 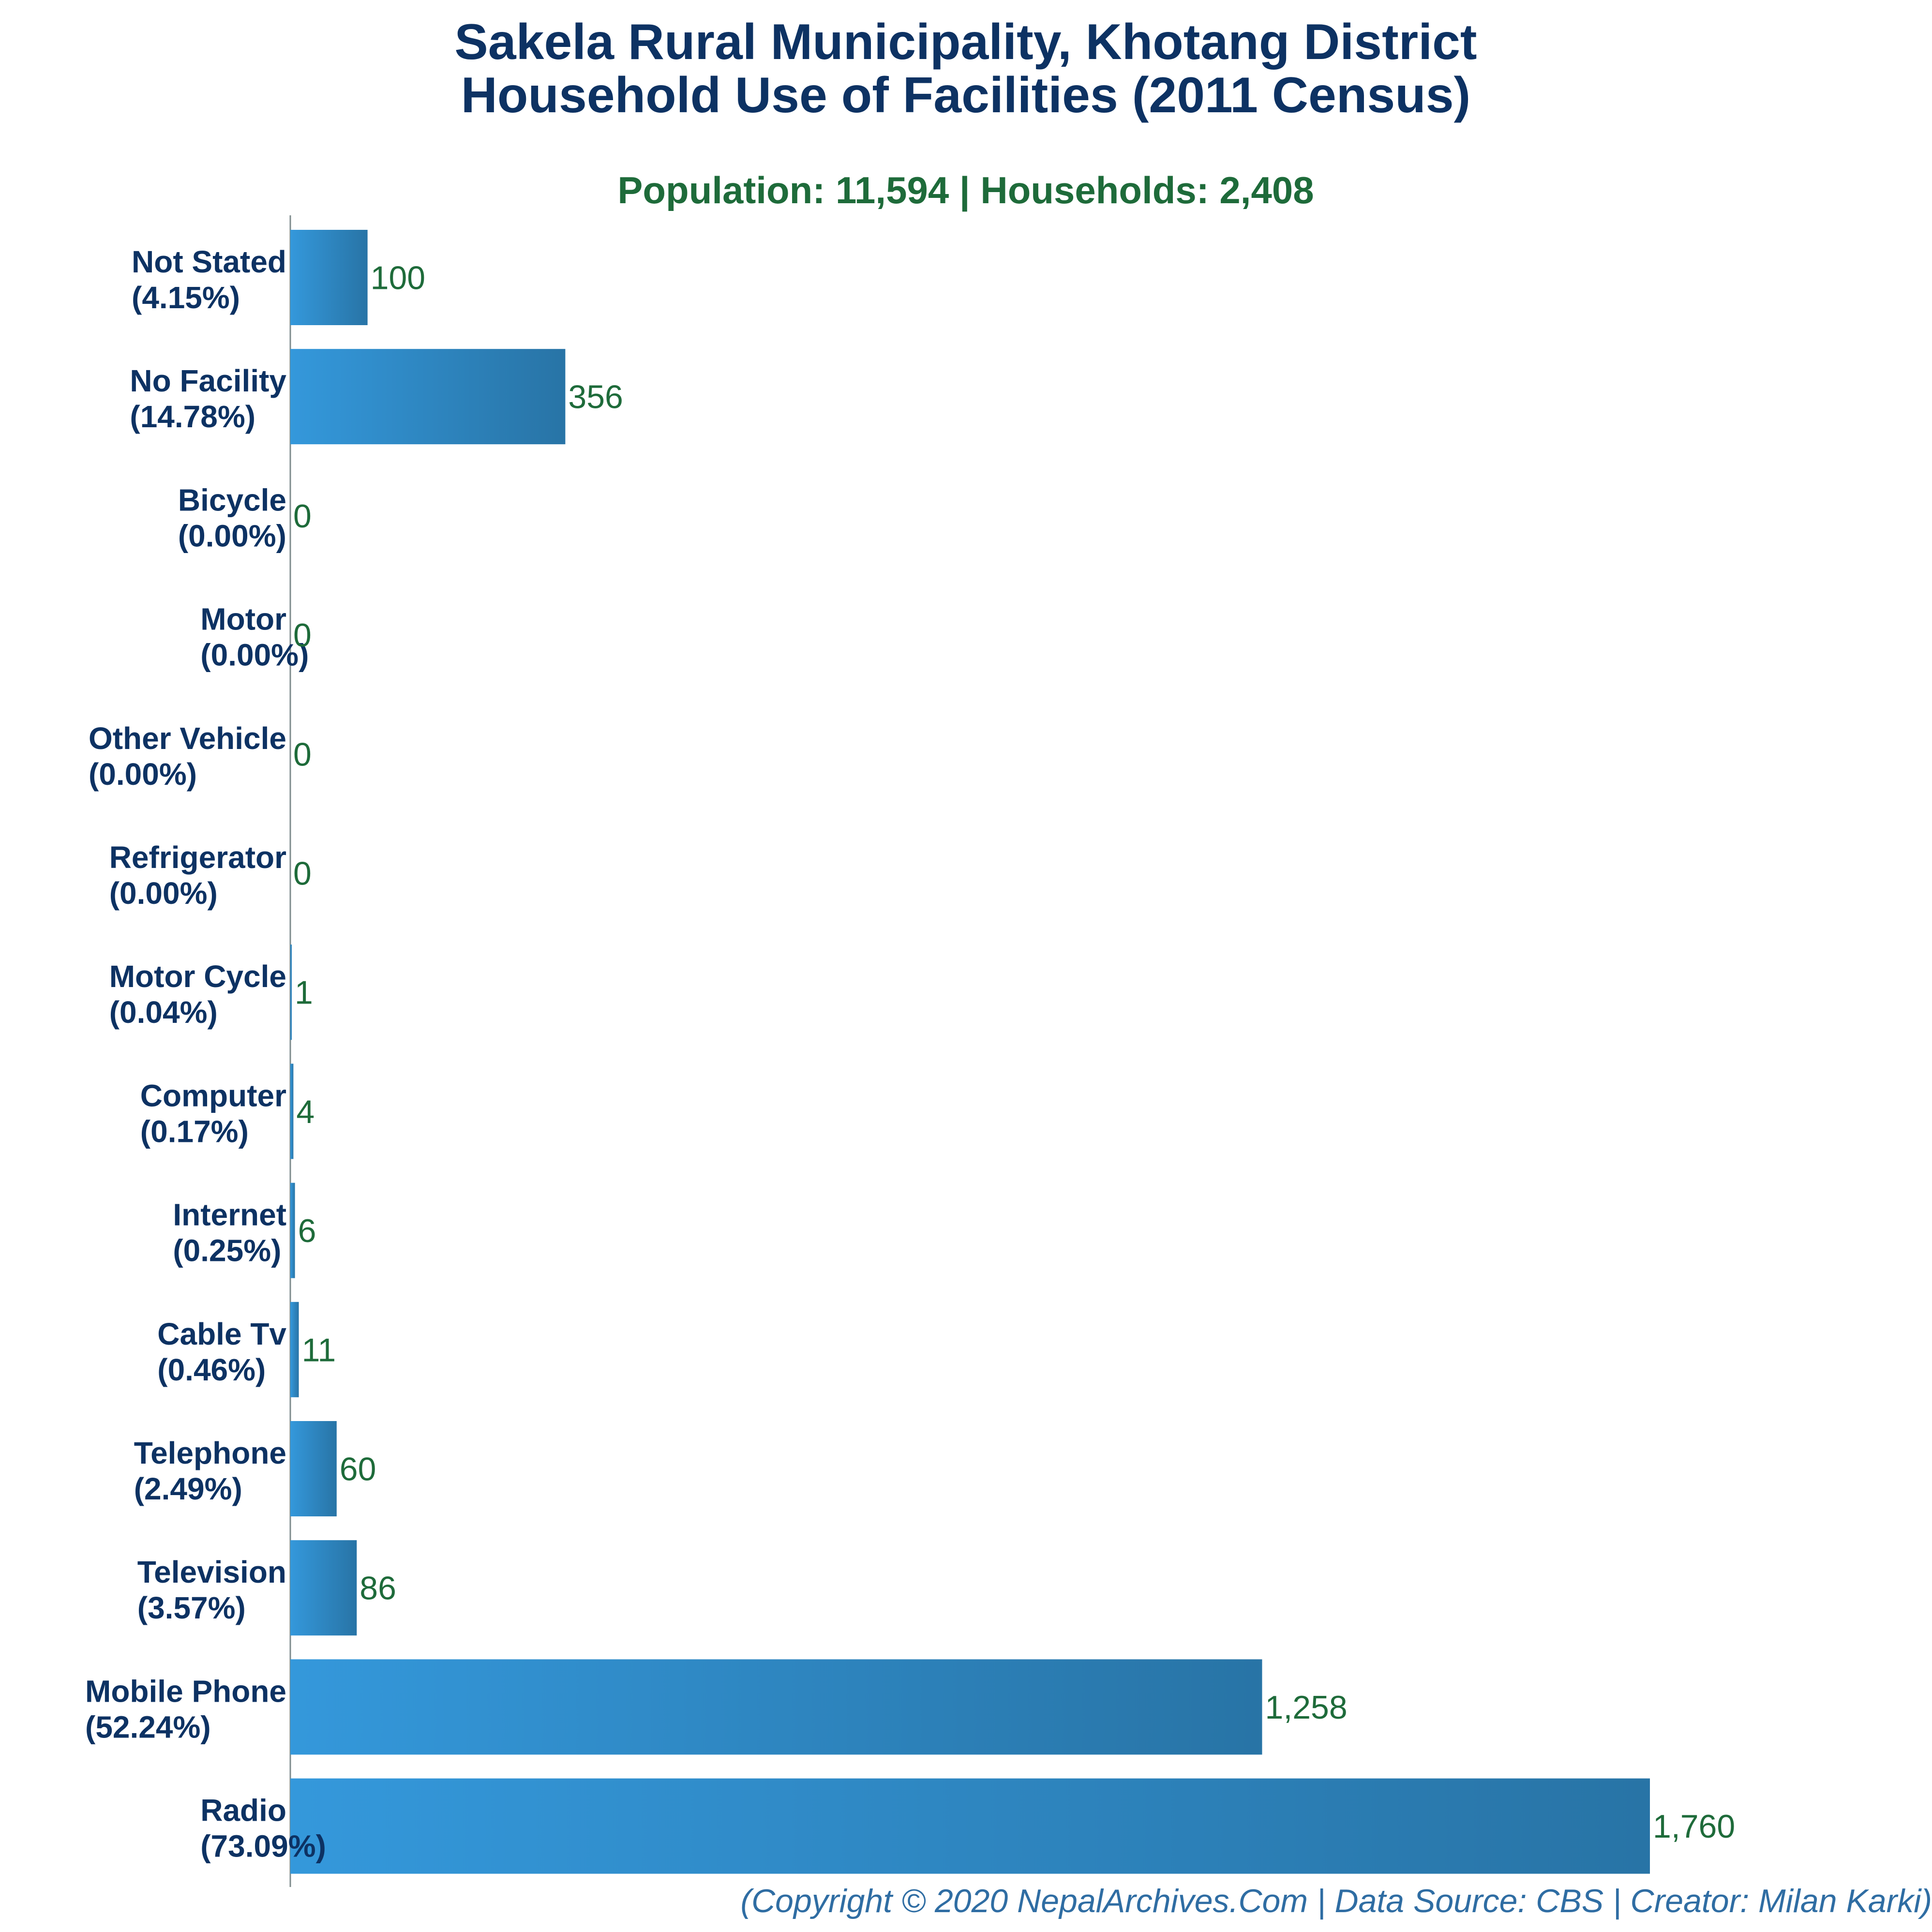 What do you see at coordinates (294, 1349) in the screenshot?
I see `bar-cable-tv` at bounding box center [294, 1349].